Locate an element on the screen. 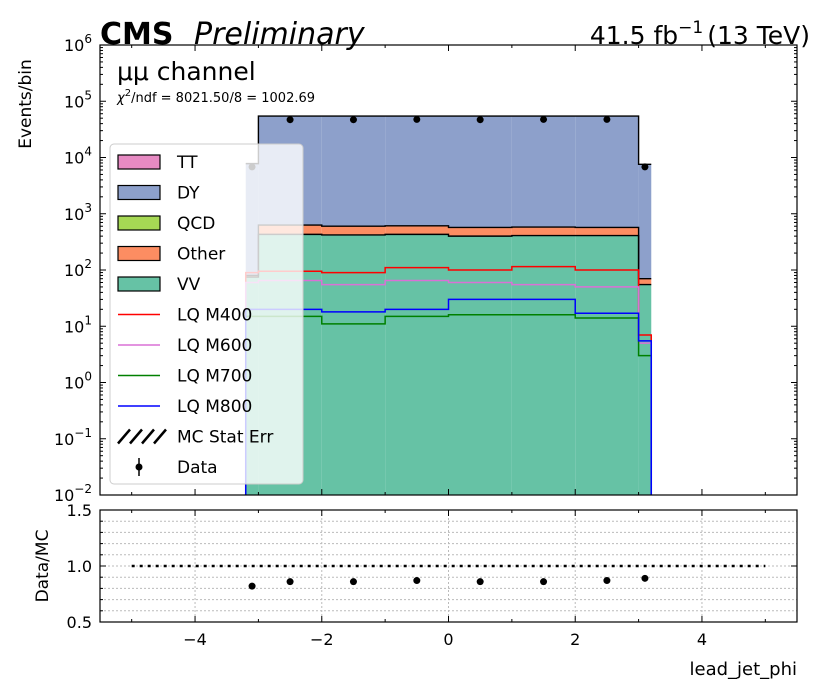 The width and height of the screenshot is (826, 694). legend-item-mc-stat-err: MC Stat Err is located at coordinates (195, 438).